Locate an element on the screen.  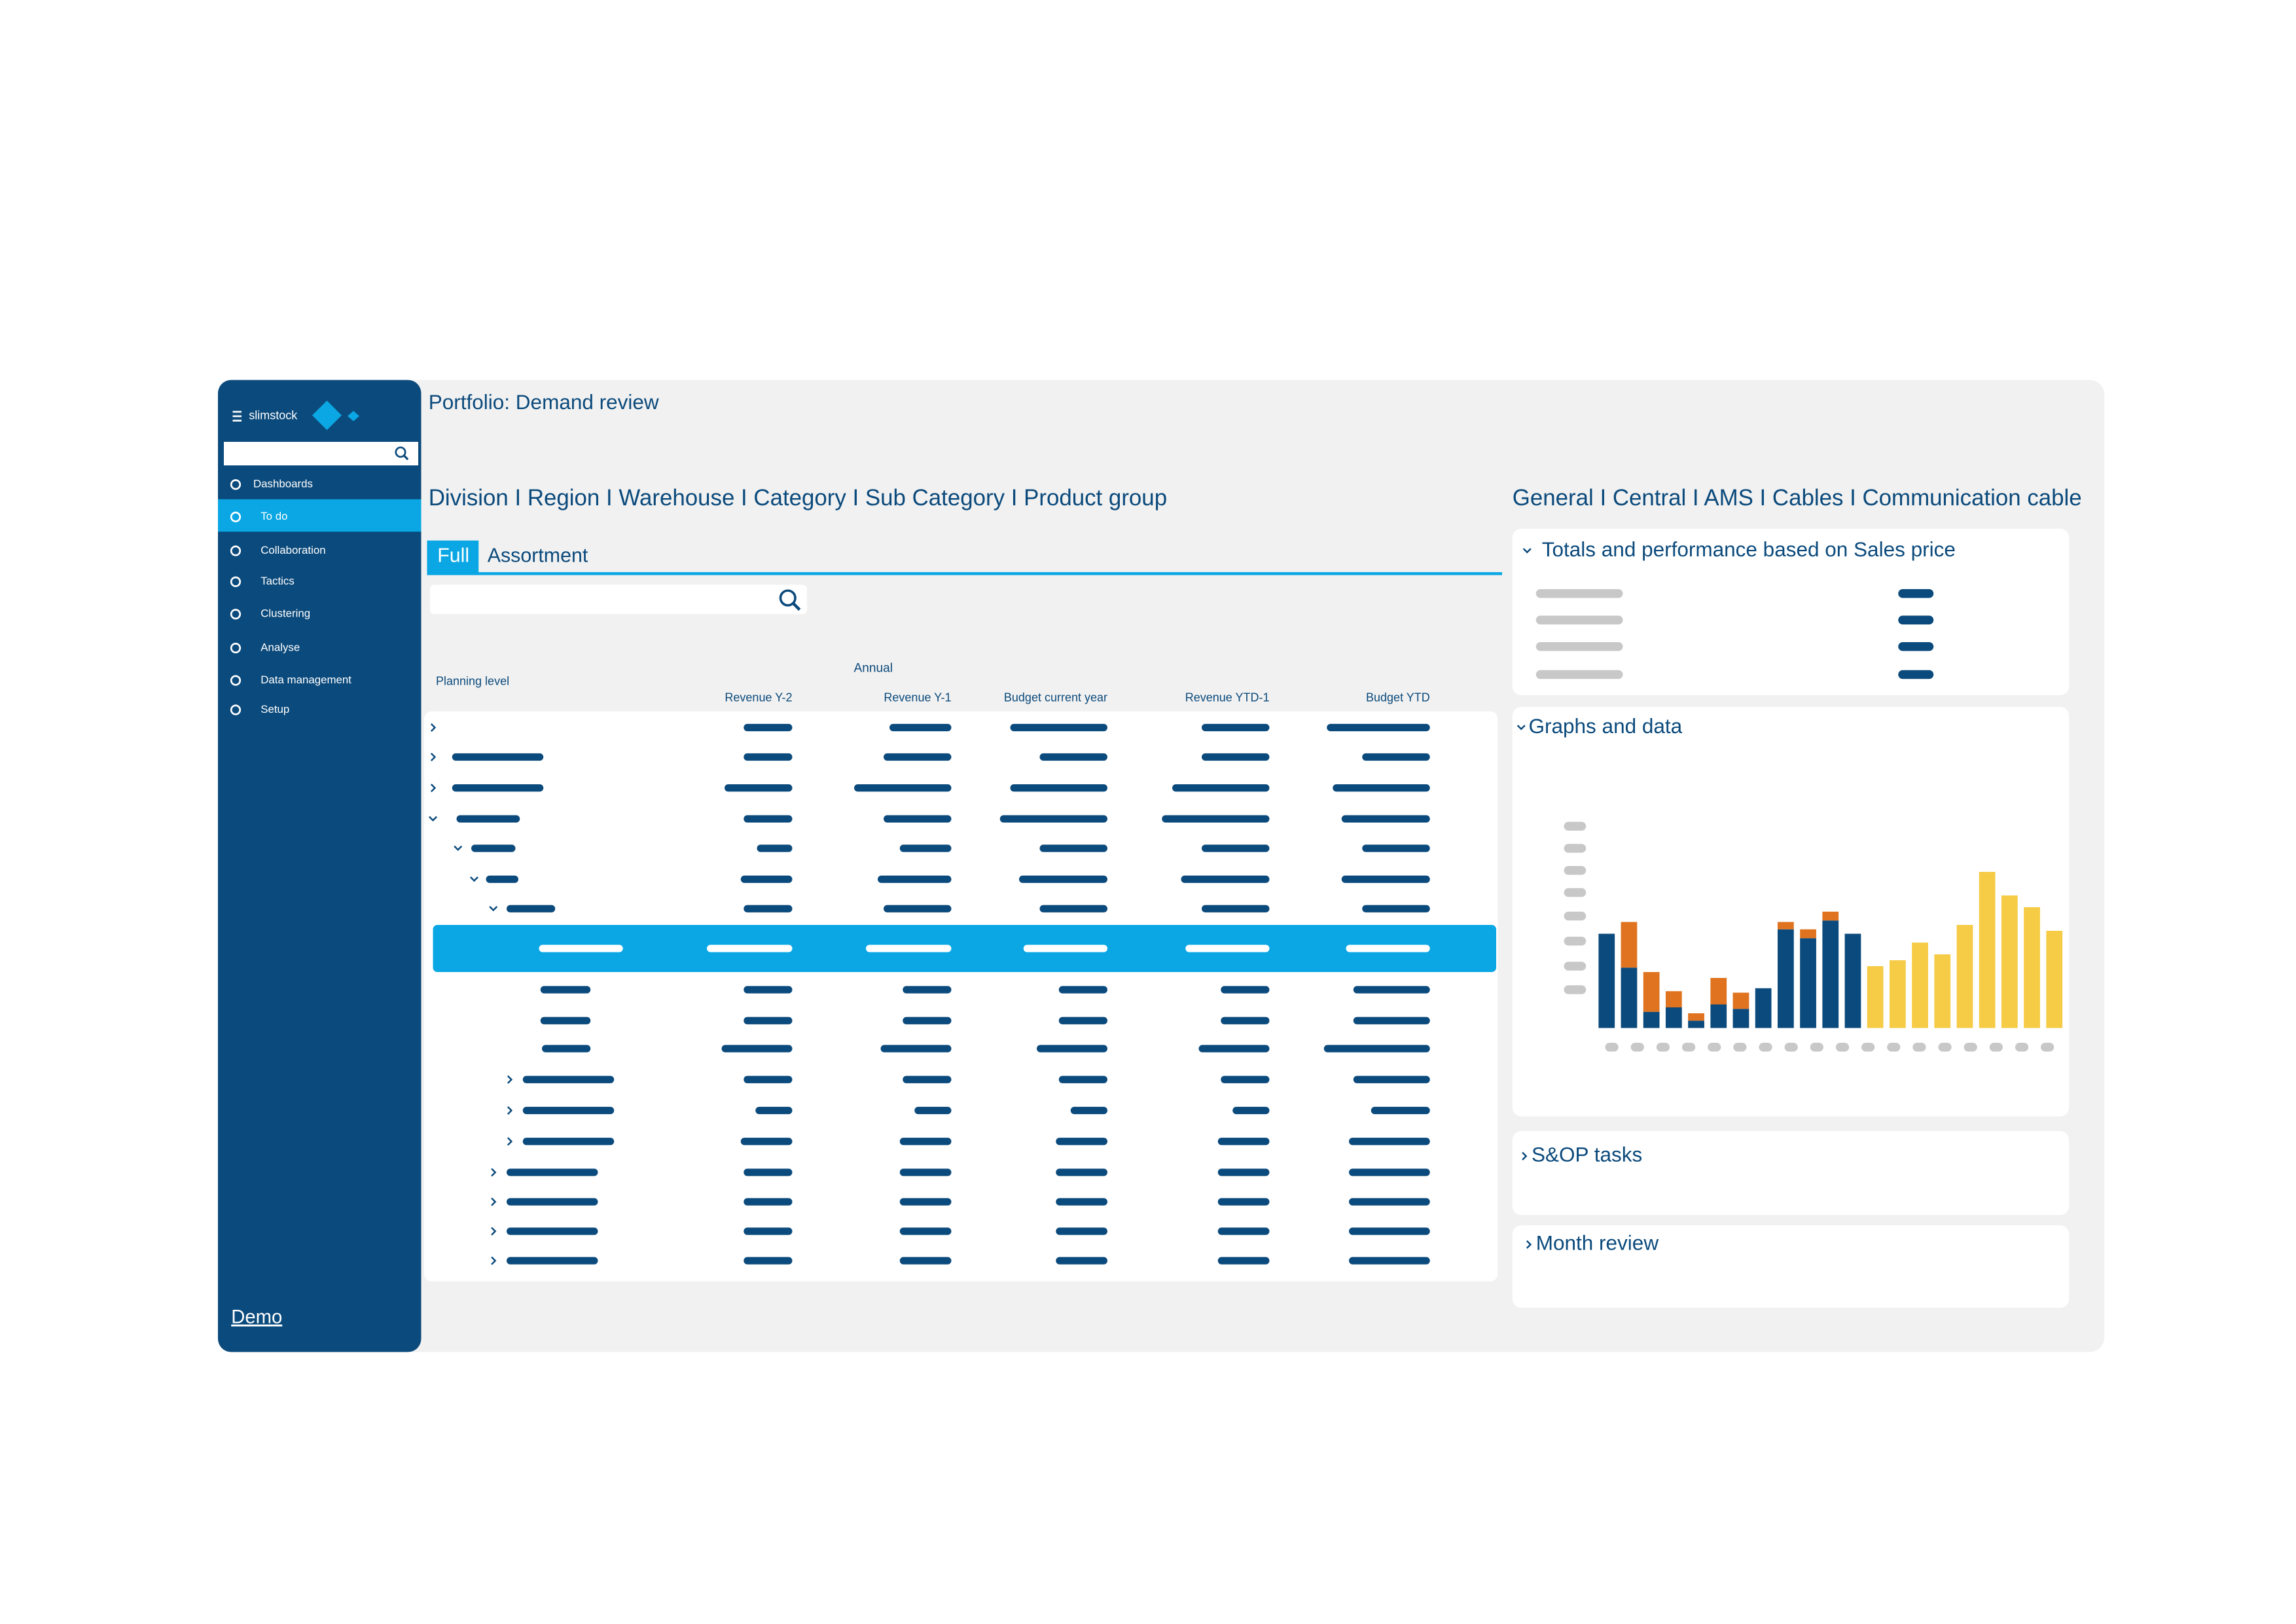
column-header: Planning level is located at coordinates (472, 681).